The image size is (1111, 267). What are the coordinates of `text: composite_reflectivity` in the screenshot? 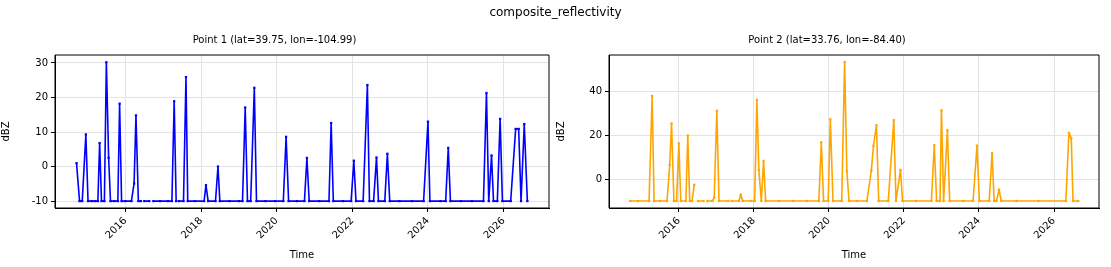 It's located at (555, 12).